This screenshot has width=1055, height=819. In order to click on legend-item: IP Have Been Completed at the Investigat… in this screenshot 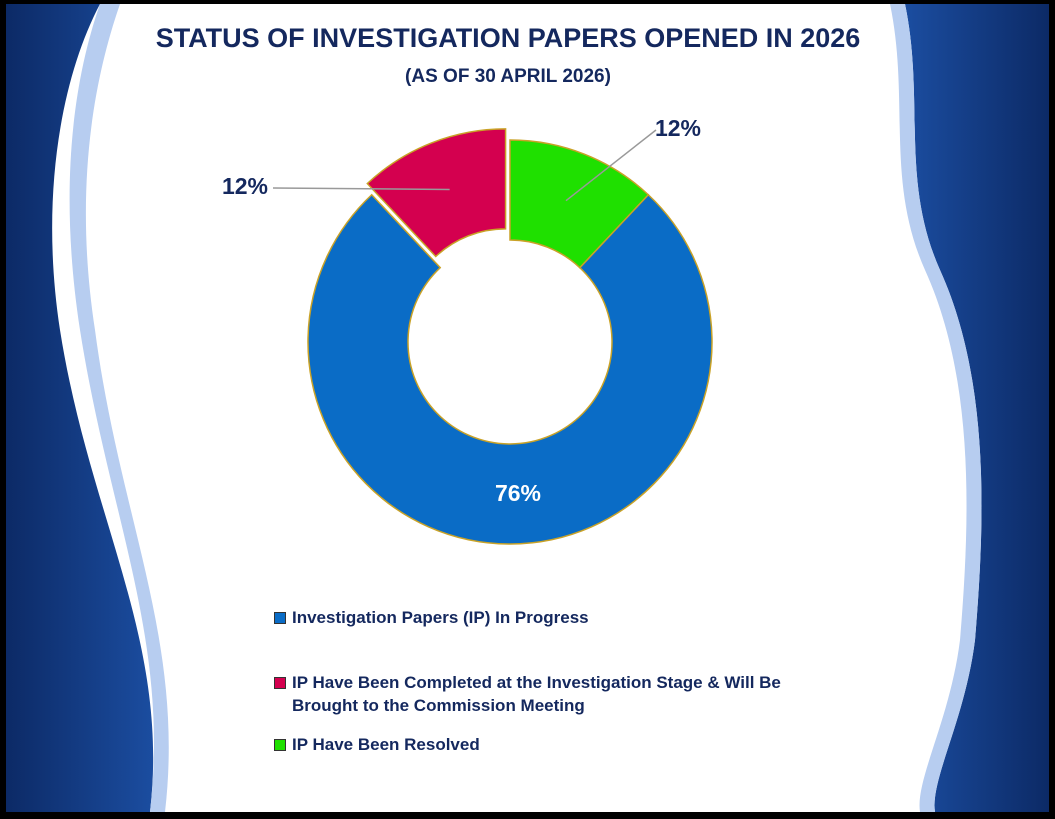, I will do `click(537, 694)`.